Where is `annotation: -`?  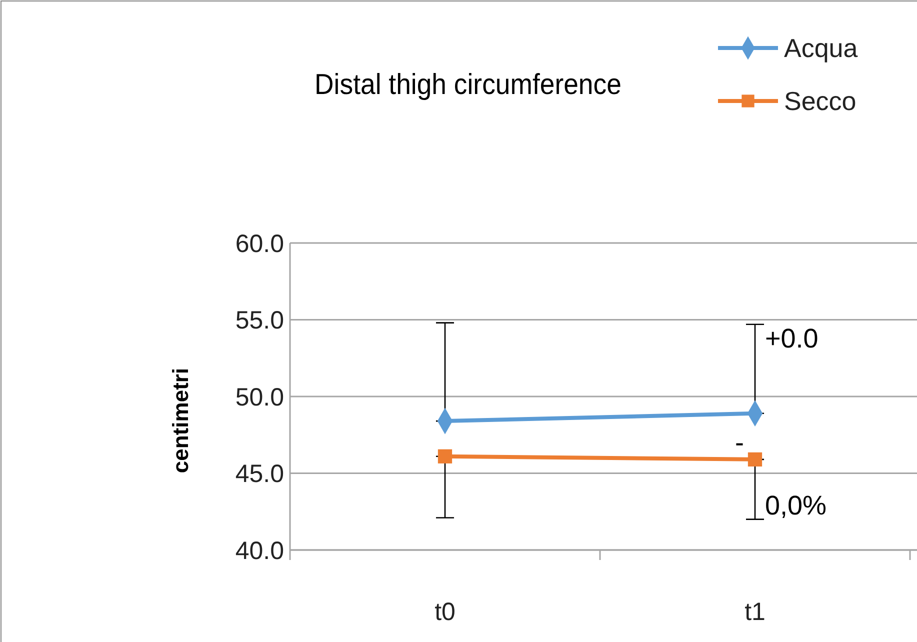
annotation: - is located at coordinates (739, 442).